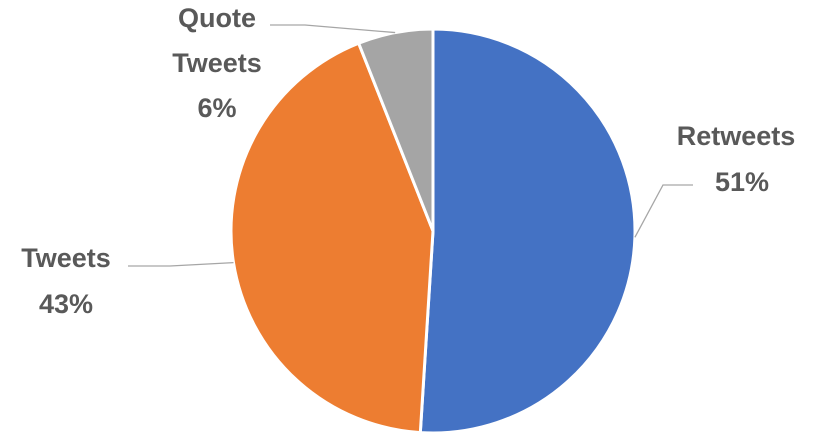 The height and width of the screenshot is (437, 820). I want to click on data-label-retweets: Retweets, so click(736, 136).